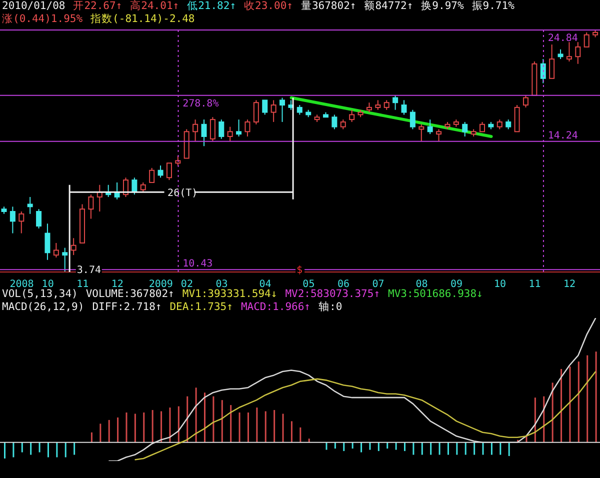  I want to click on x-tick-label: 05, so click(308, 284).